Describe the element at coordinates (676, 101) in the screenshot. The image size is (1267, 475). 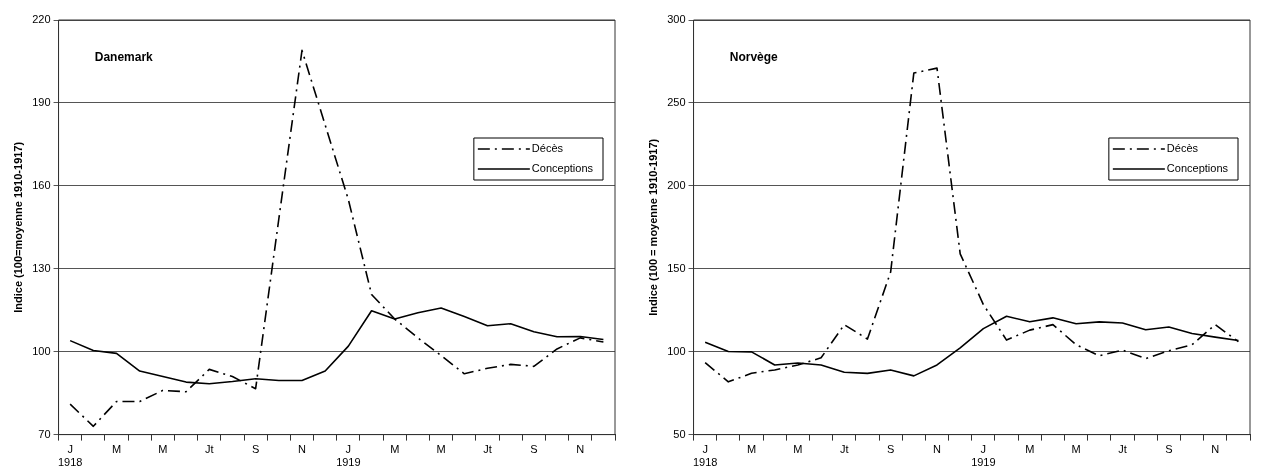
I see `y-tick-label: 250` at that location.